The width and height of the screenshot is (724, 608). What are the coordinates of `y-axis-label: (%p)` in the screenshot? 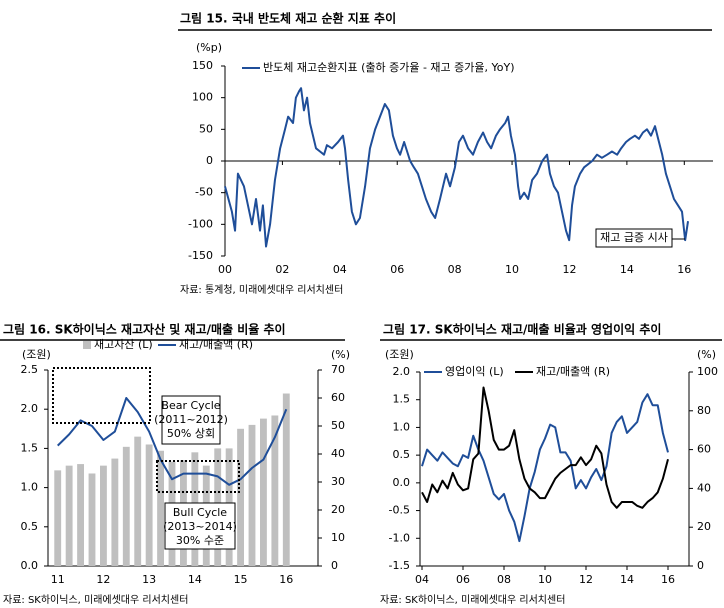 It's located at (209, 47).